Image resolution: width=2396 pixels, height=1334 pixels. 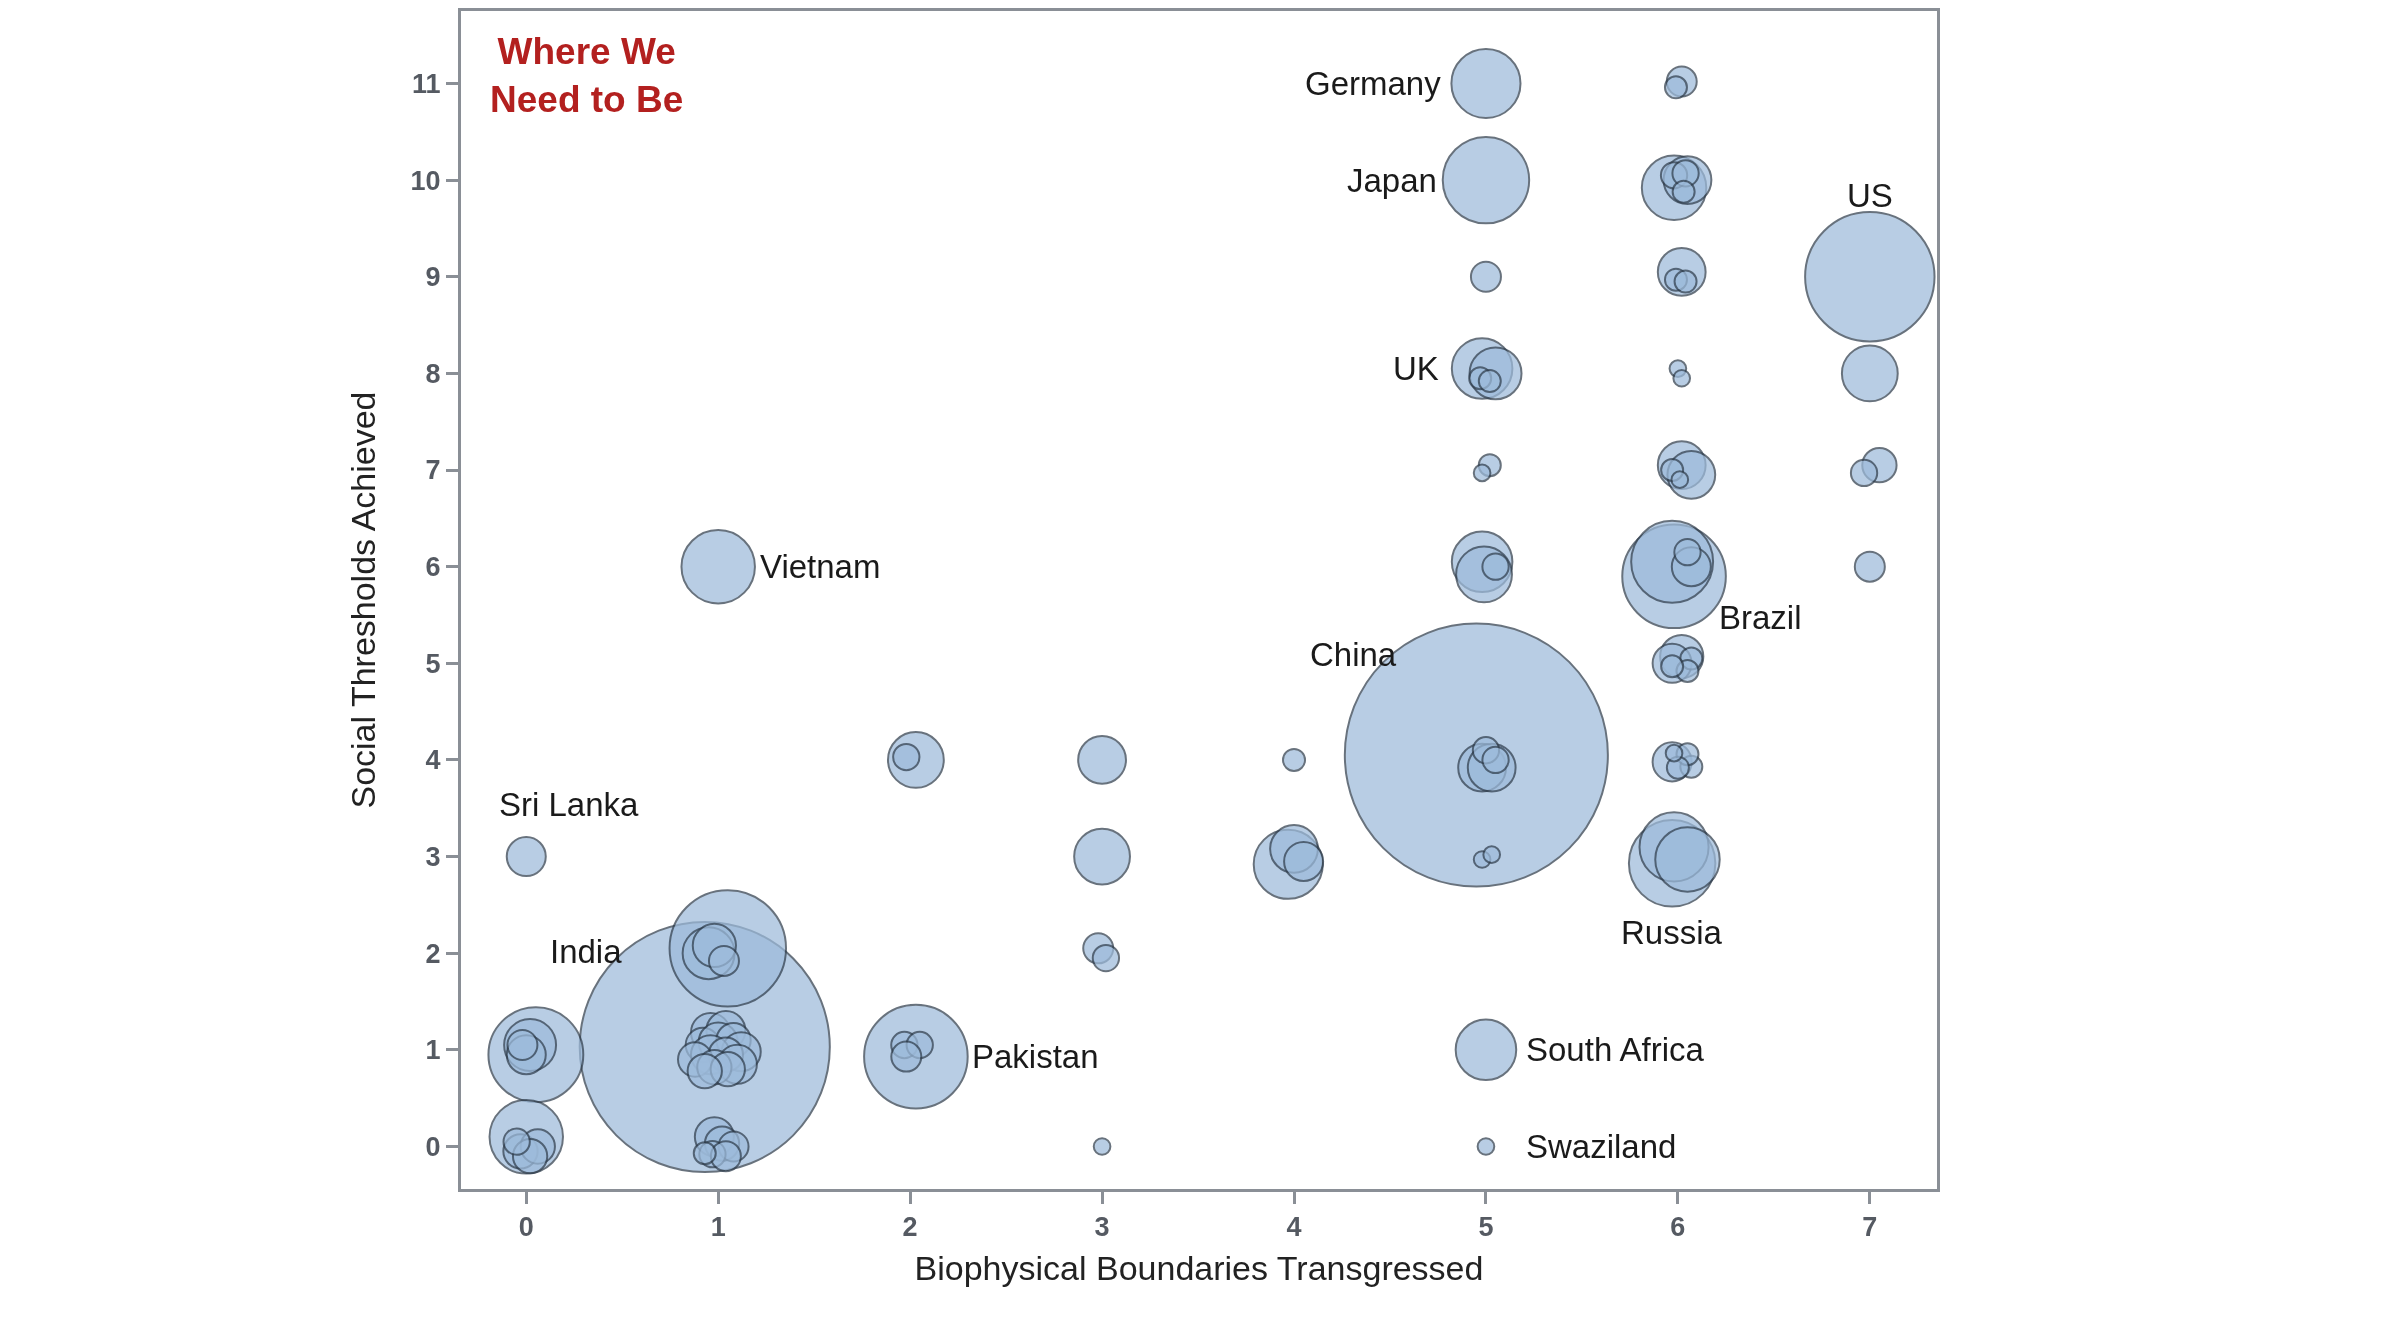 I want to click on x-tick-label: 4, so click(x=1294, y=1227).